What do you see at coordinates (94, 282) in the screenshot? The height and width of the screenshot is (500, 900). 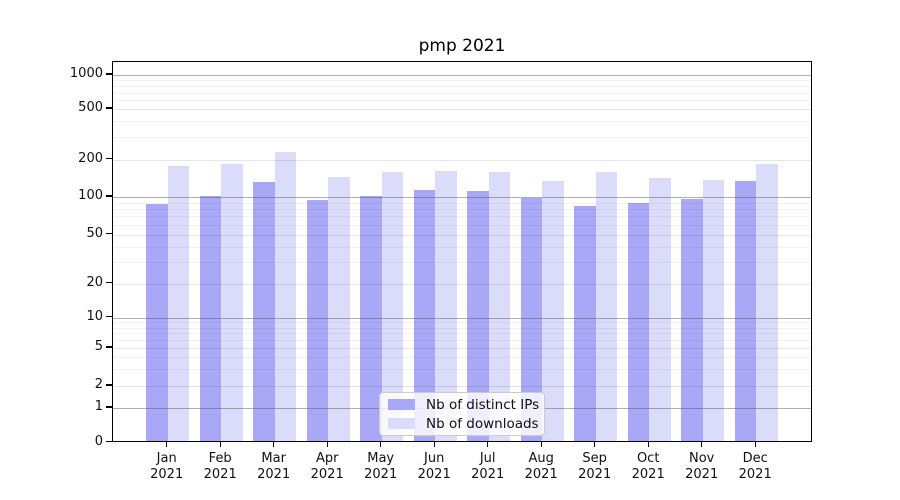 I see `y-tick-label-20: 20` at bounding box center [94, 282].